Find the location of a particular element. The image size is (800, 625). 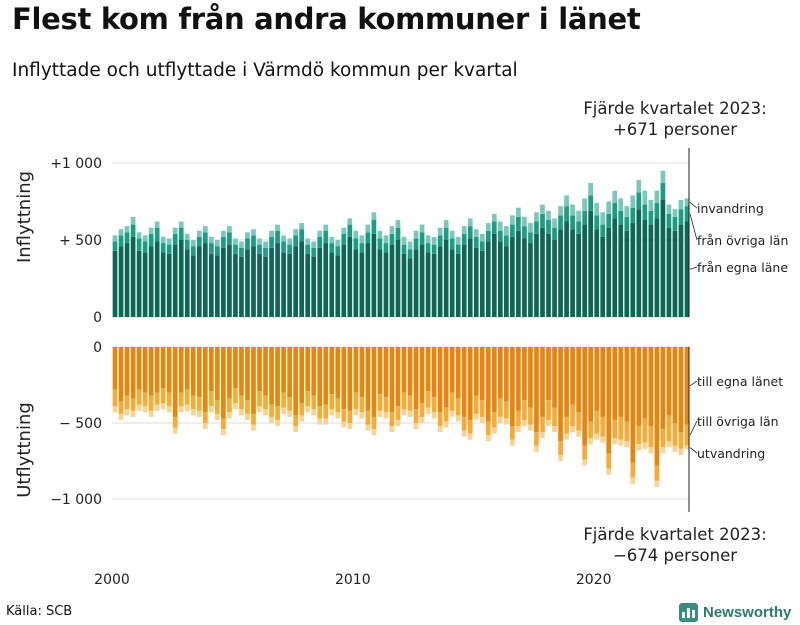

brand-name: Newsworthy is located at coordinates (747, 612).